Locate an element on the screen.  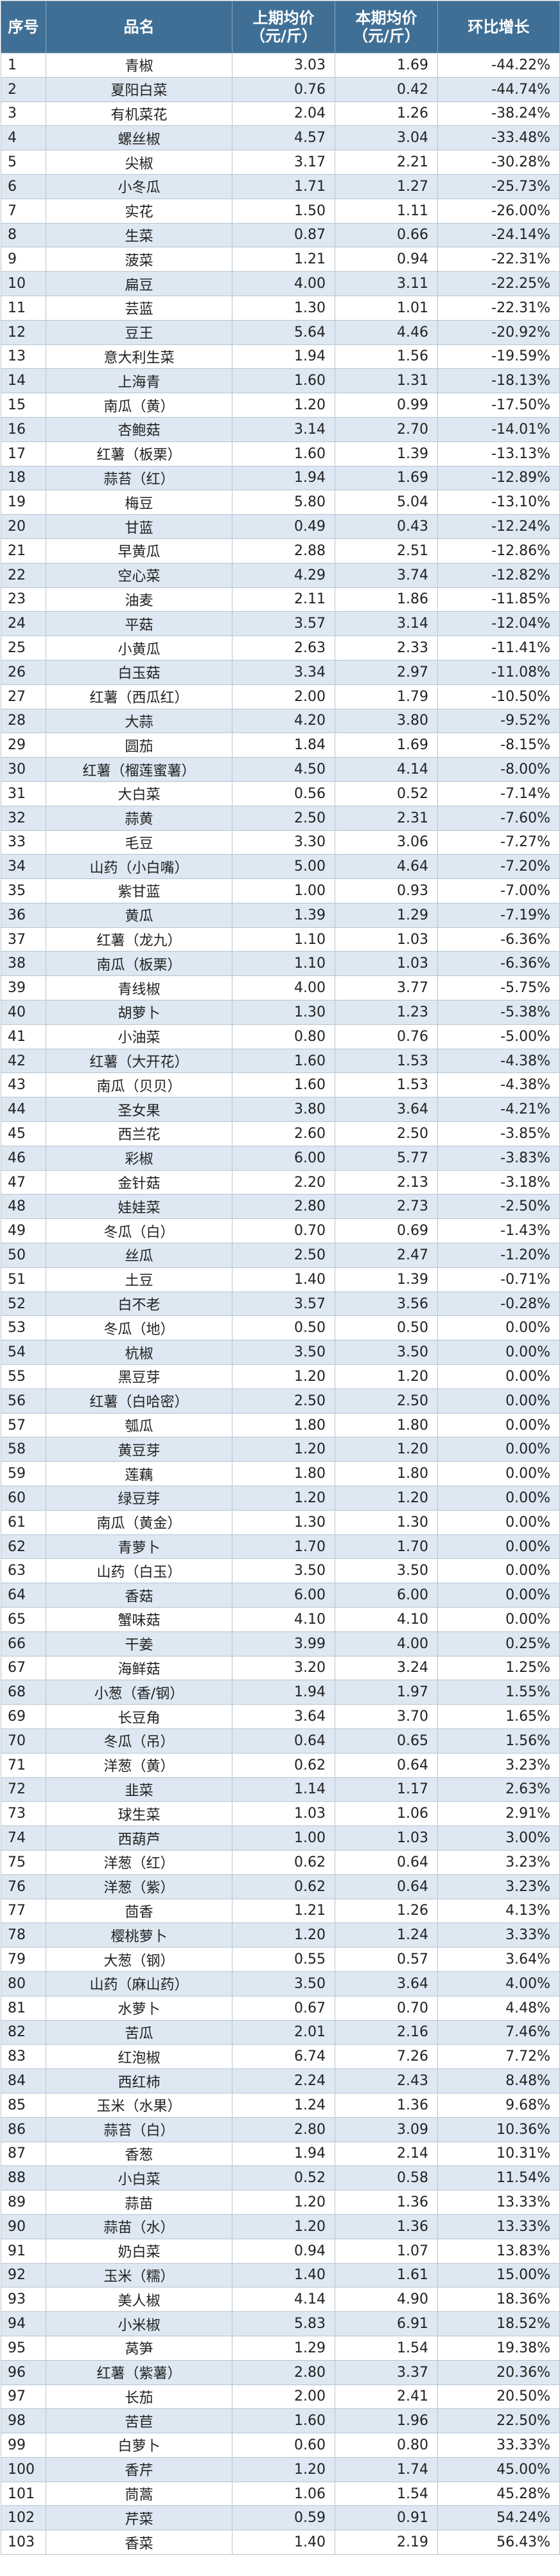
cell-name: 早黄瓜 is located at coordinates (139, 551).